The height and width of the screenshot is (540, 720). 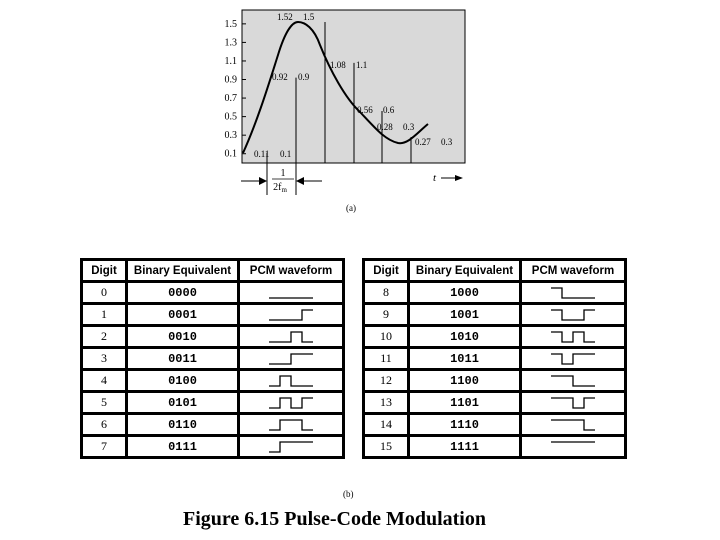 What do you see at coordinates (283, 173) in the screenshot?
I see `interval-numerator: 1` at bounding box center [283, 173].